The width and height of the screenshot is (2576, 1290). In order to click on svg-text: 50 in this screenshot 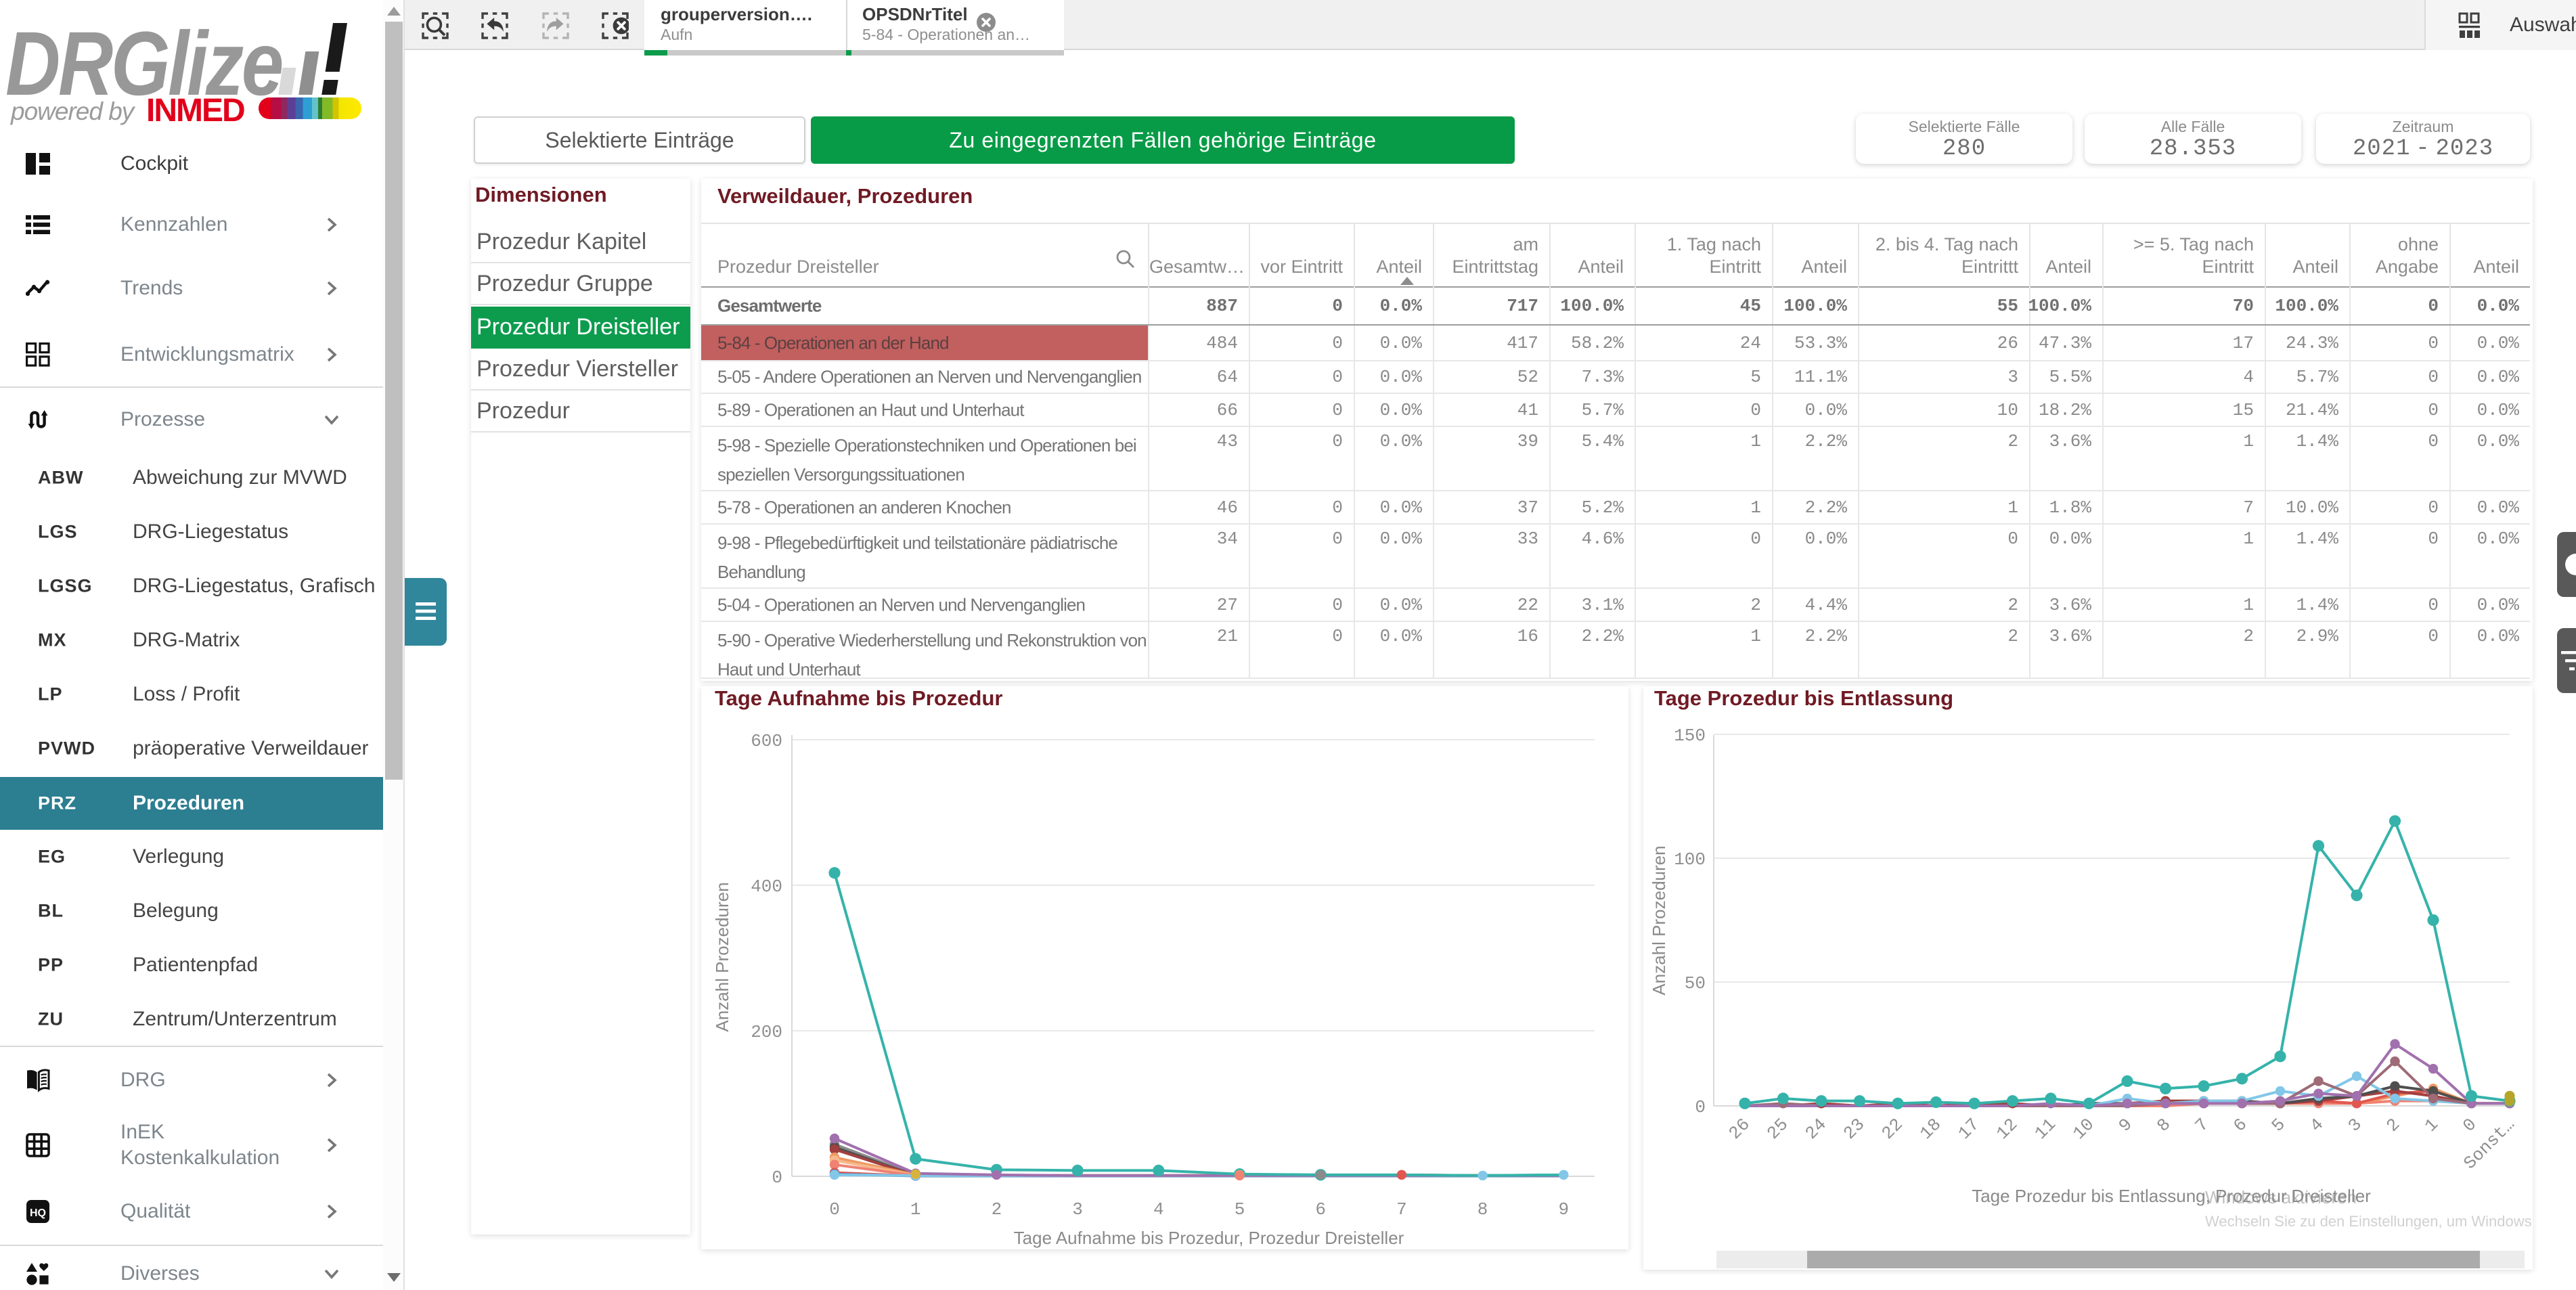, I will do `click(1695, 984)`.